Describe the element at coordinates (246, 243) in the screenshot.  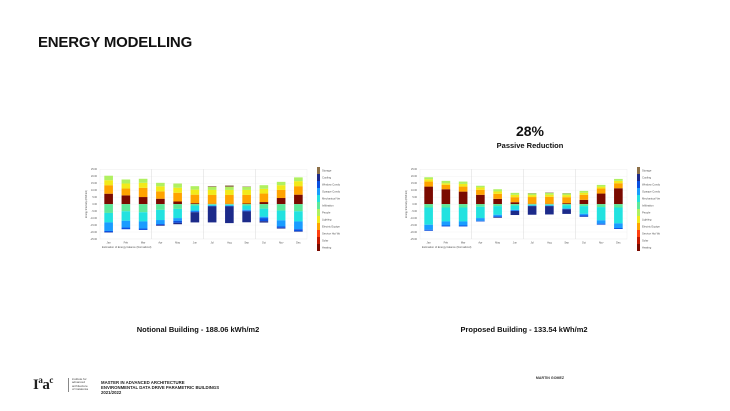
I see `x-tick-label: Sep` at that location.